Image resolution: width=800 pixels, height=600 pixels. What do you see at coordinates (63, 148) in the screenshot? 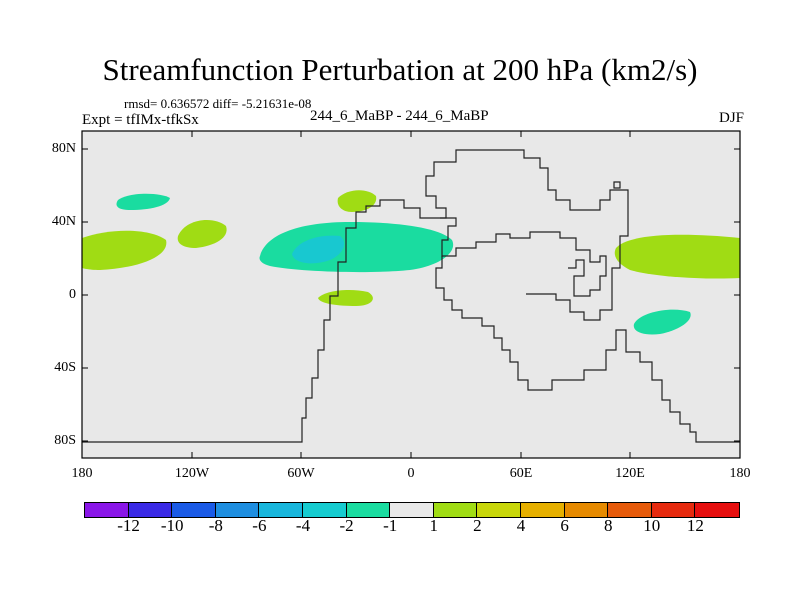
I see `y-tick-label: 80N` at bounding box center [63, 148].